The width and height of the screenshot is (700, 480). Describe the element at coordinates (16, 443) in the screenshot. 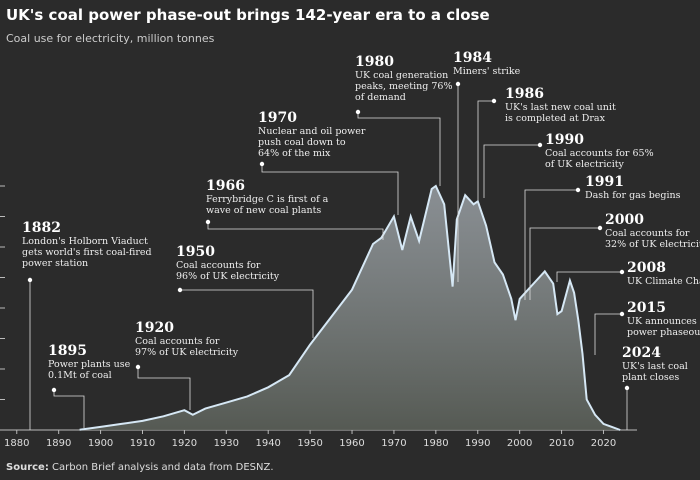

I see `x-tick-label: 1880` at that location.